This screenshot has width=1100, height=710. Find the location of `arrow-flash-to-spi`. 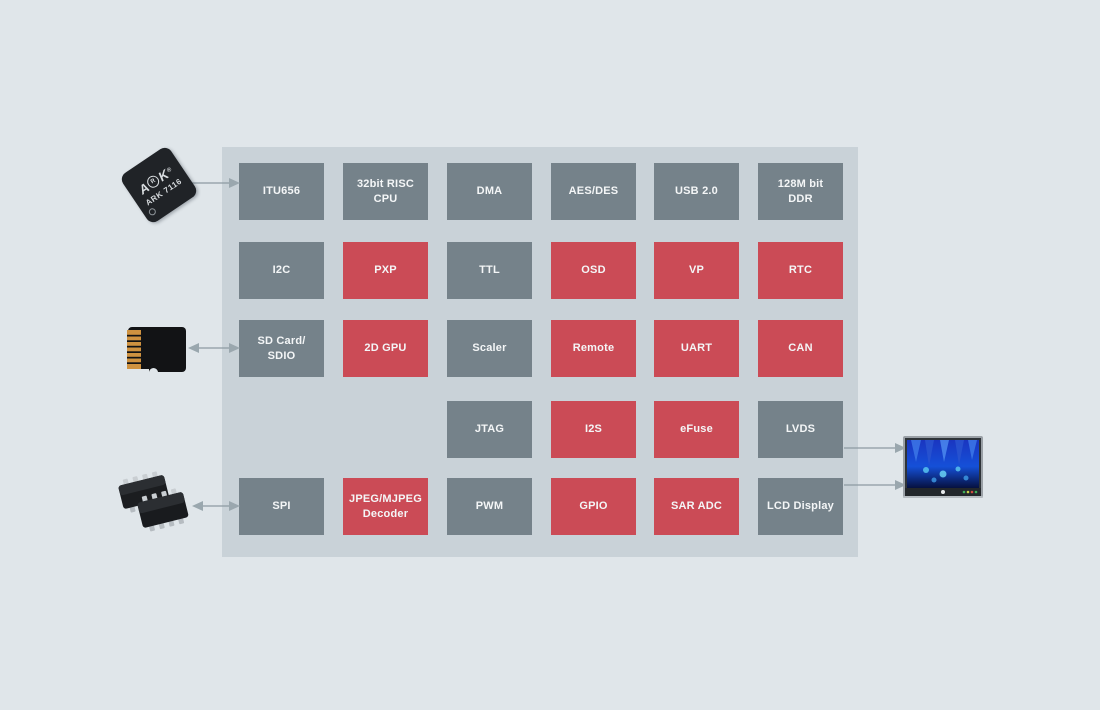

arrow-flash-to-spi is located at coordinates (216, 506).